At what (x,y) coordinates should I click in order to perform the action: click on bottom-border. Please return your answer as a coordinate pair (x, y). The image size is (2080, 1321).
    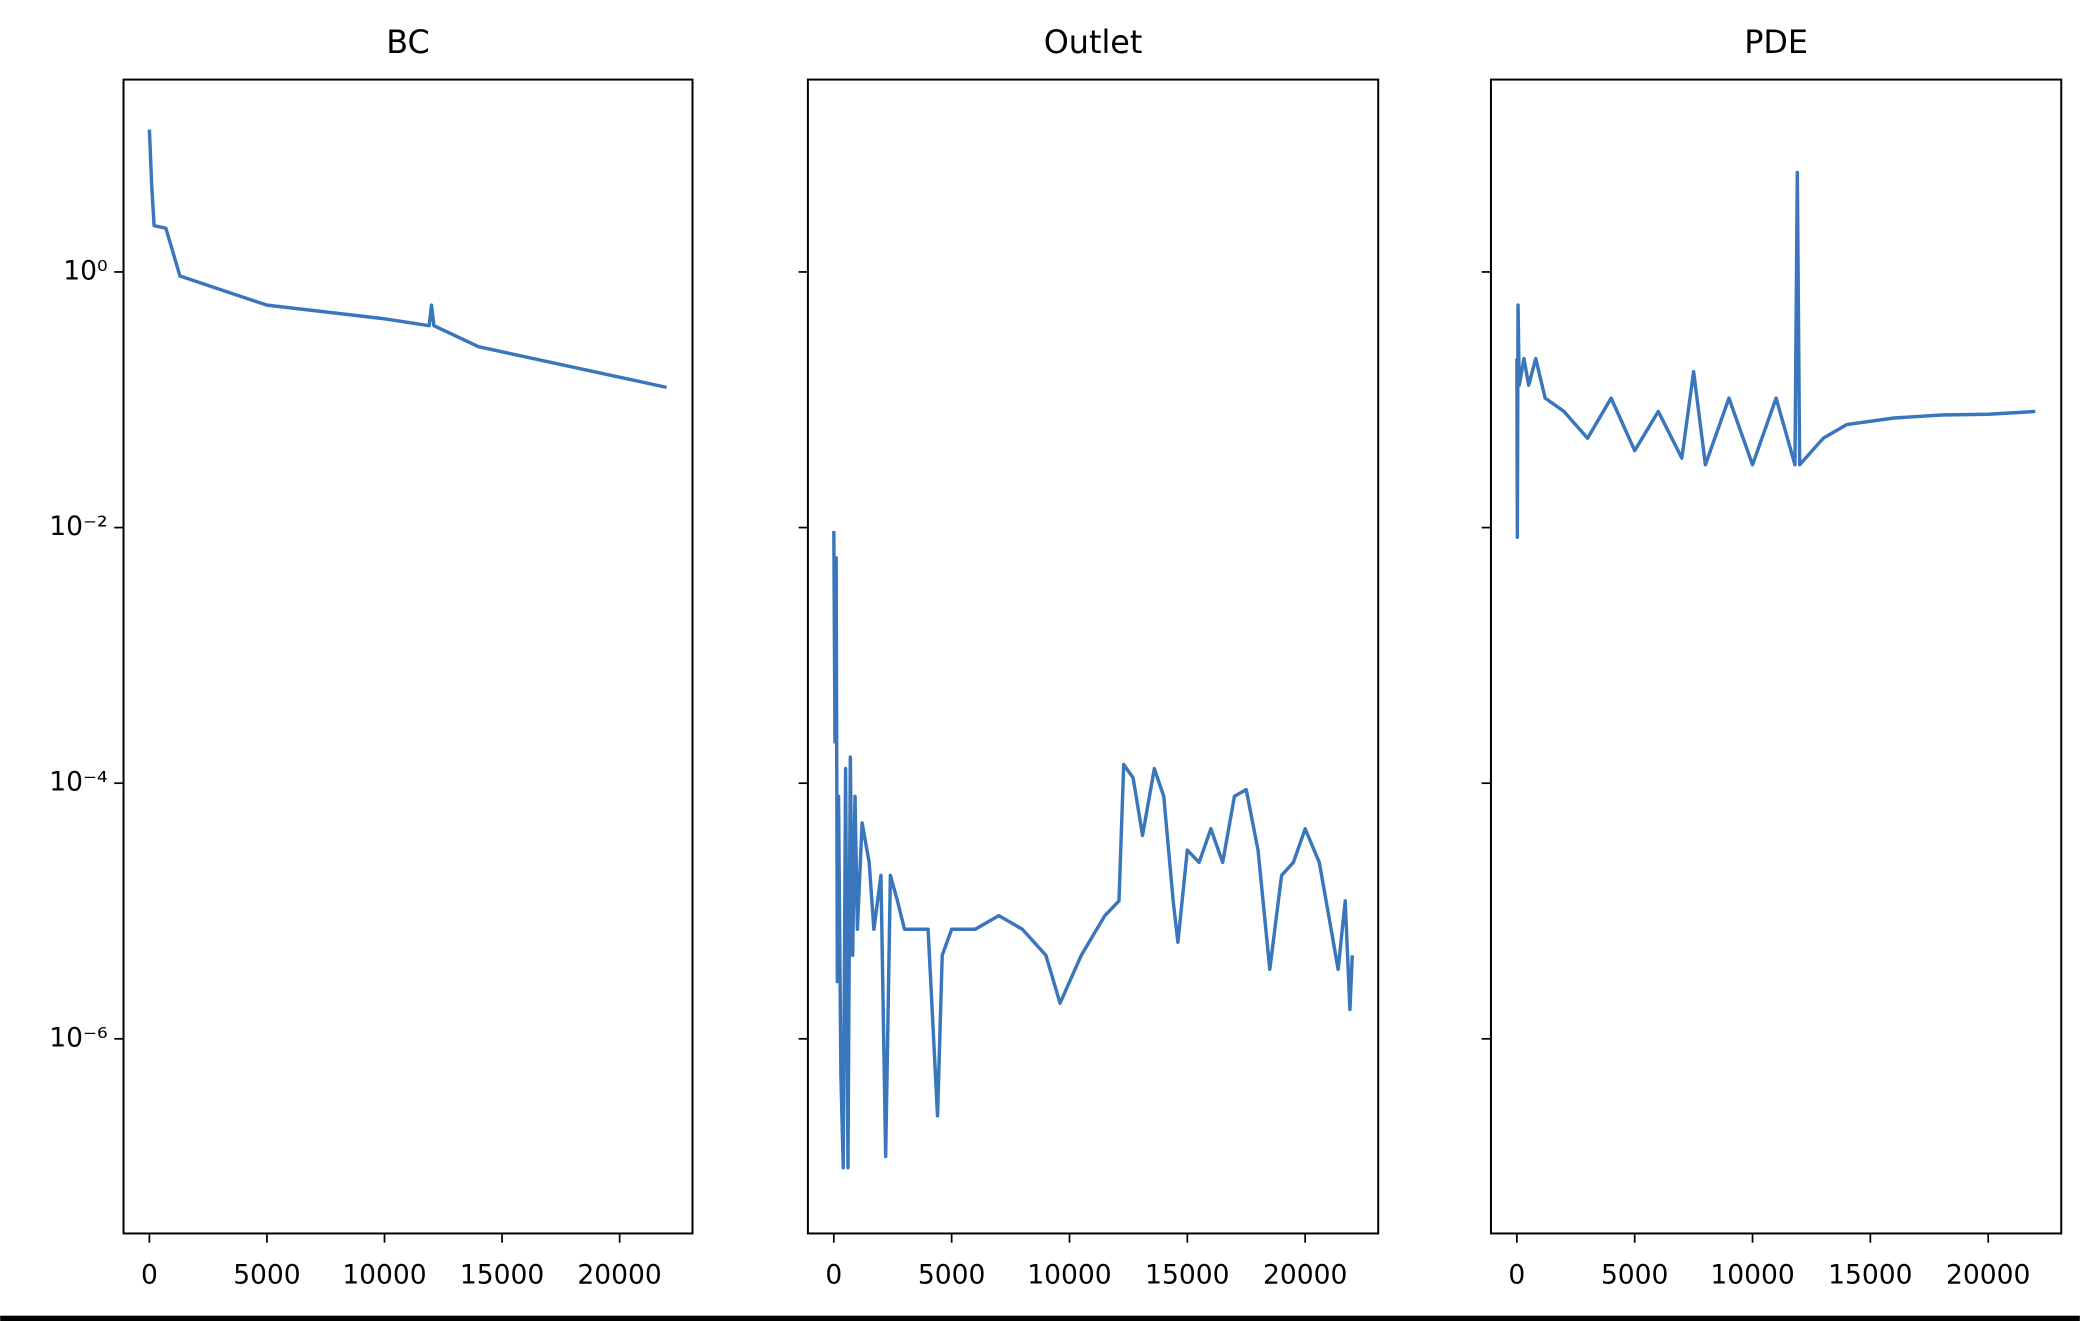
    Looking at the image, I should click on (1040, 1318).